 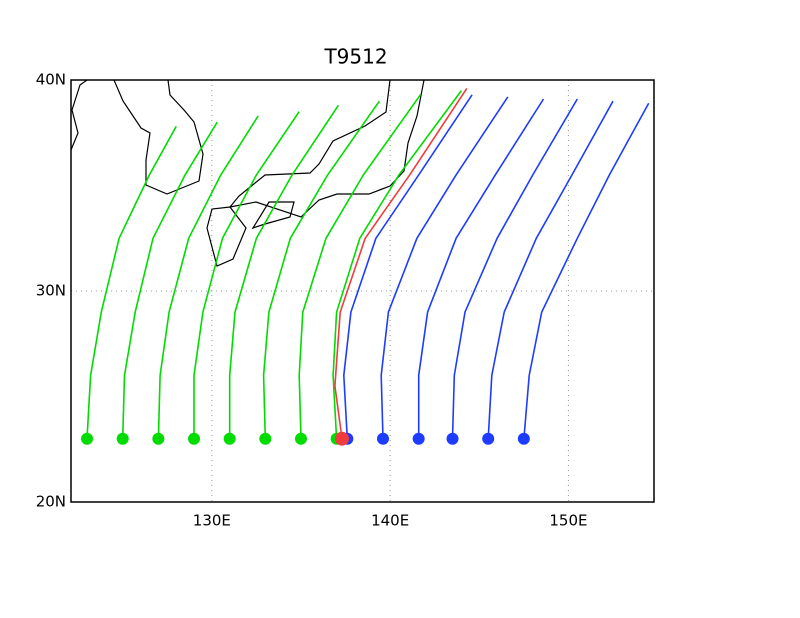 What do you see at coordinates (273, 215) in the screenshot?
I see `coastline-shikoku` at bounding box center [273, 215].